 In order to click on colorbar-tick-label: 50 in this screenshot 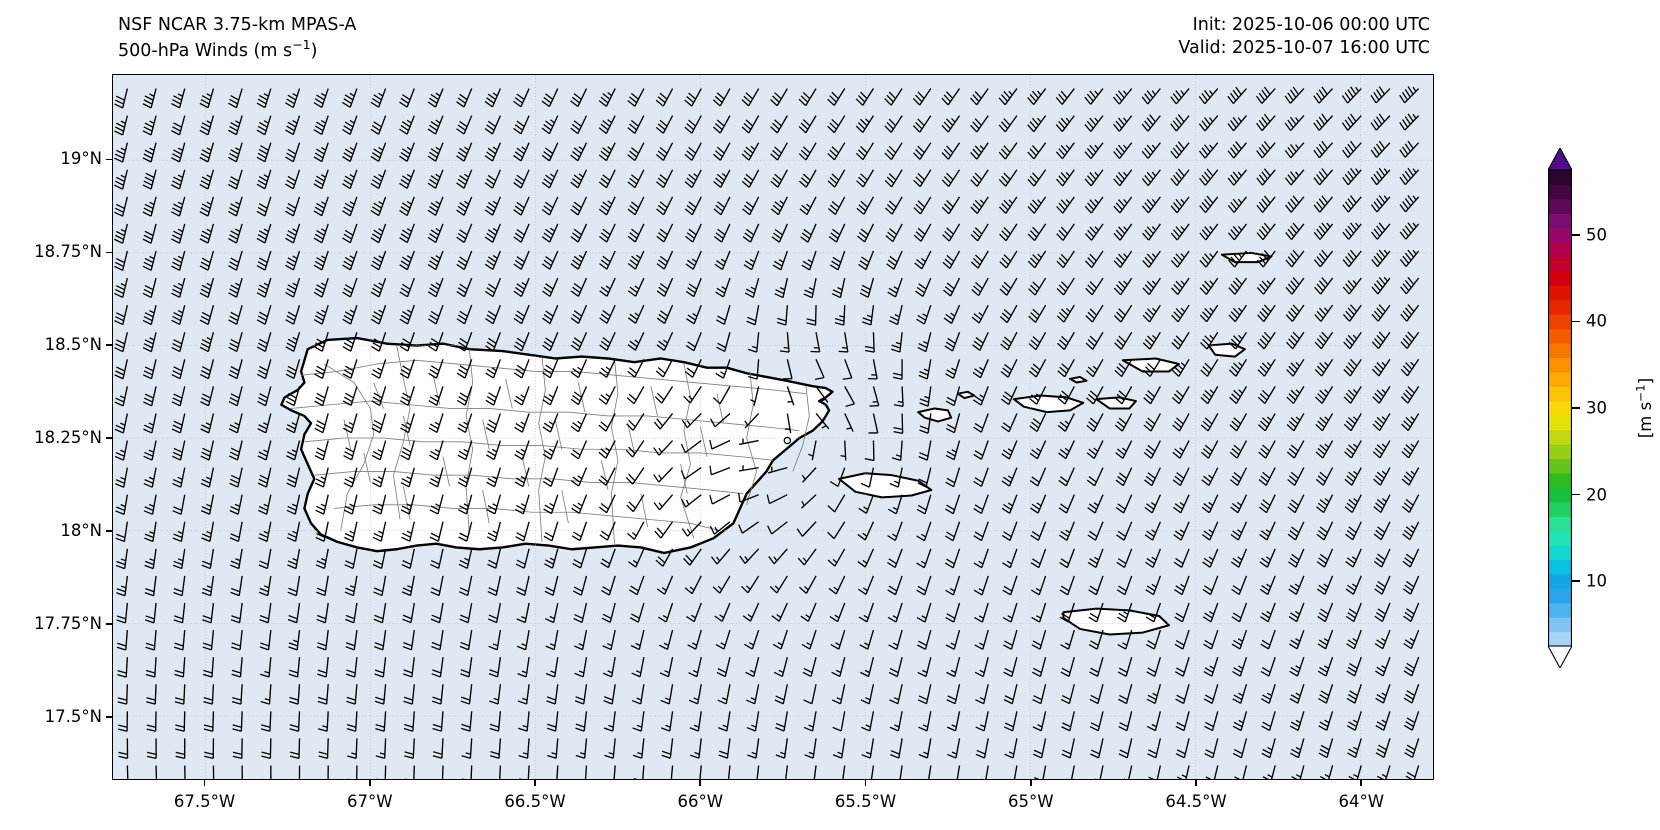, I will do `click(1596, 235)`.